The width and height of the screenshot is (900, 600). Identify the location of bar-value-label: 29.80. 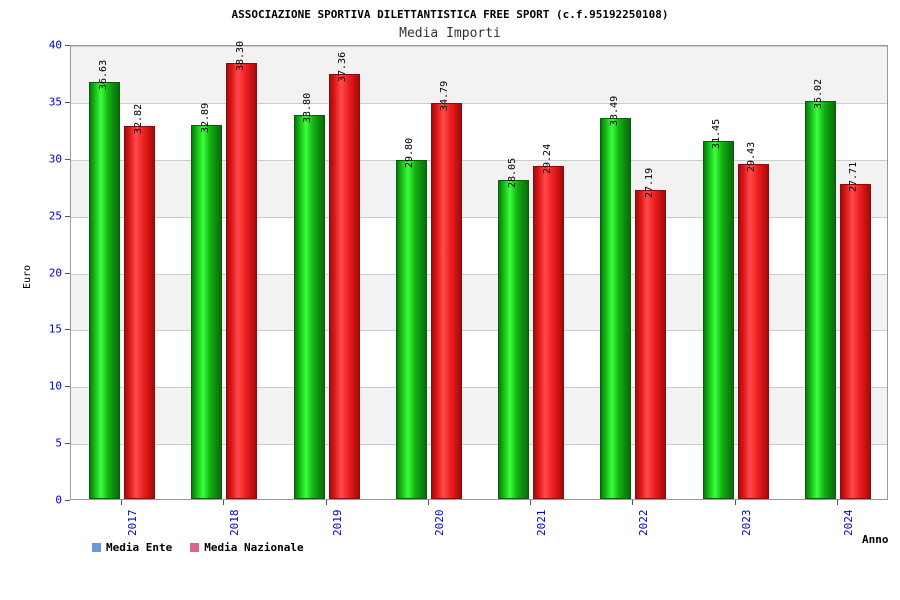
(410, 153).